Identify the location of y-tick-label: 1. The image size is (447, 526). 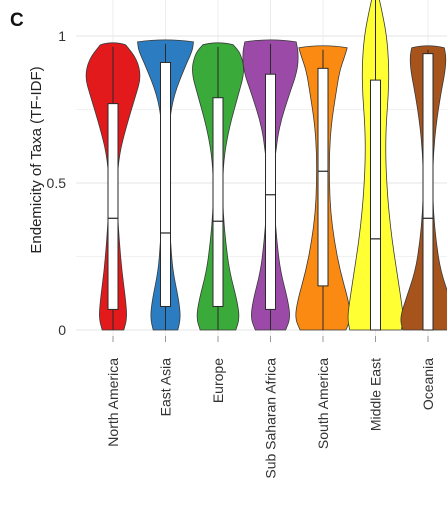
(62, 36).